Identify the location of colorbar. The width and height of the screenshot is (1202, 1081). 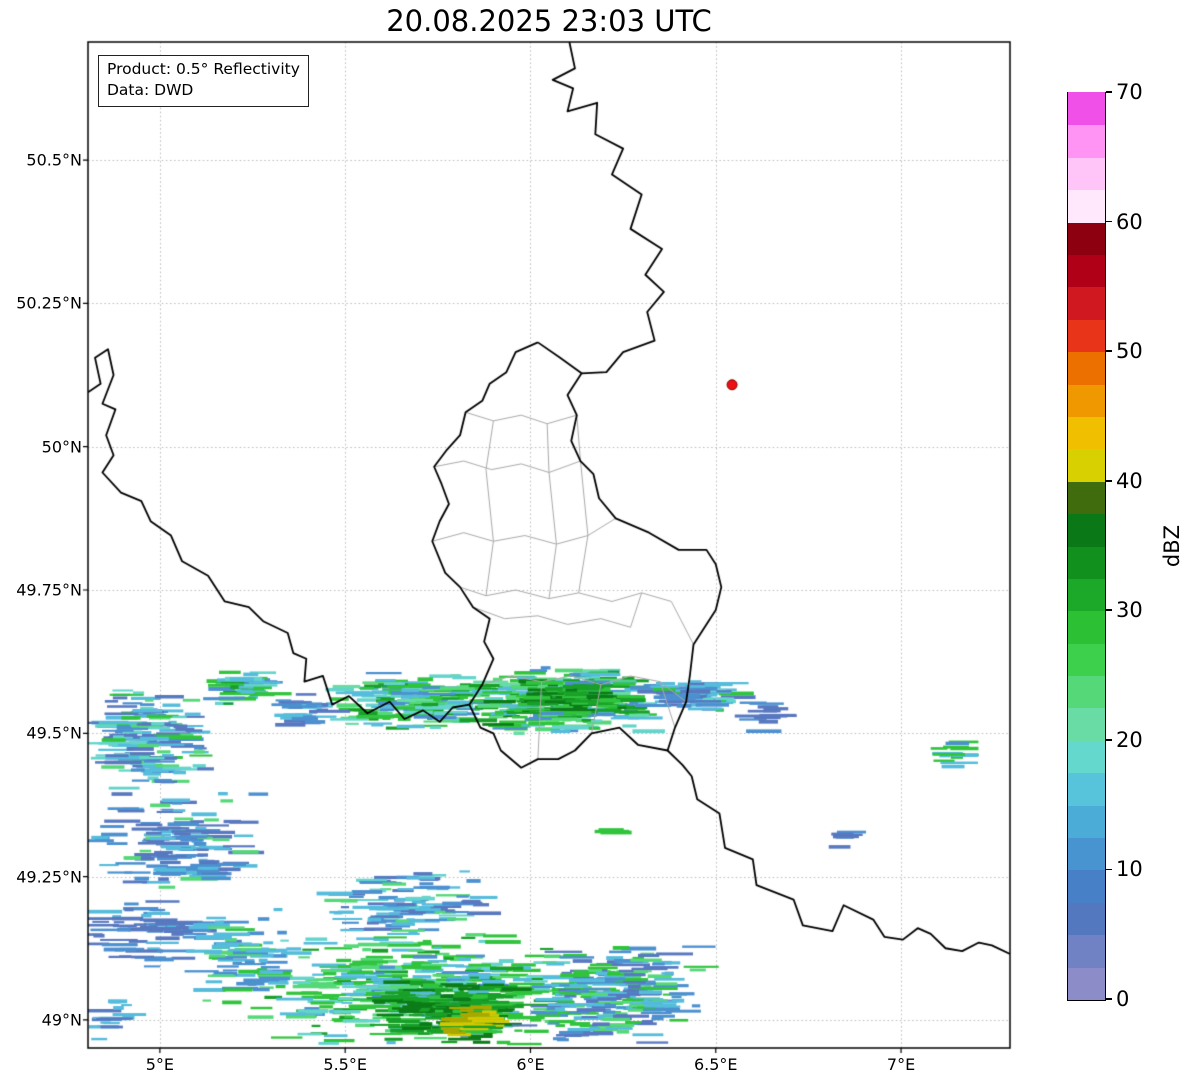
(1086, 546).